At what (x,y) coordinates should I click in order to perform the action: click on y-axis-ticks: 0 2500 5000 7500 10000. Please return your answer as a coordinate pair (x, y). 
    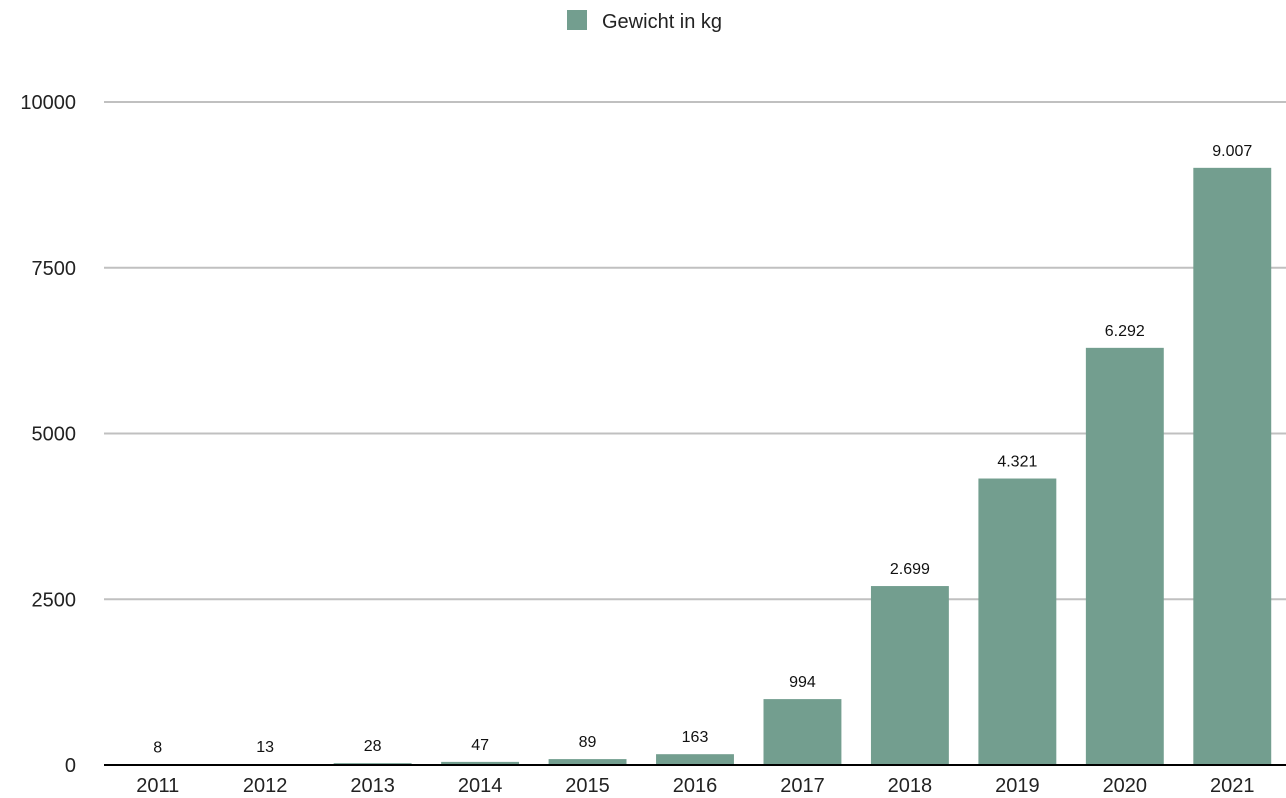
    Looking at the image, I should click on (48, 434).